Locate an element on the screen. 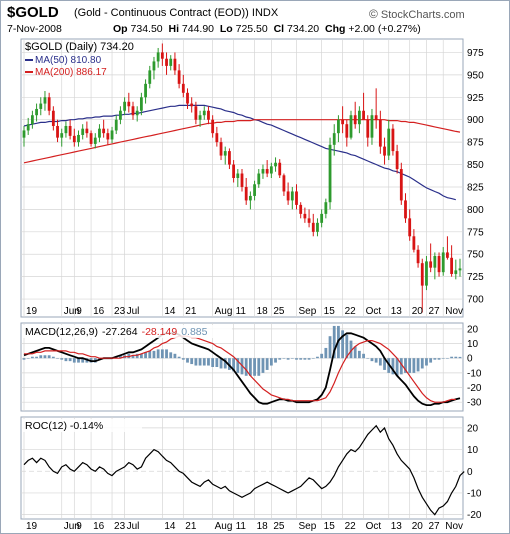 This screenshot has height=534, width=510. price-x-tick-label: Sep is located at coordinates (308, 311).